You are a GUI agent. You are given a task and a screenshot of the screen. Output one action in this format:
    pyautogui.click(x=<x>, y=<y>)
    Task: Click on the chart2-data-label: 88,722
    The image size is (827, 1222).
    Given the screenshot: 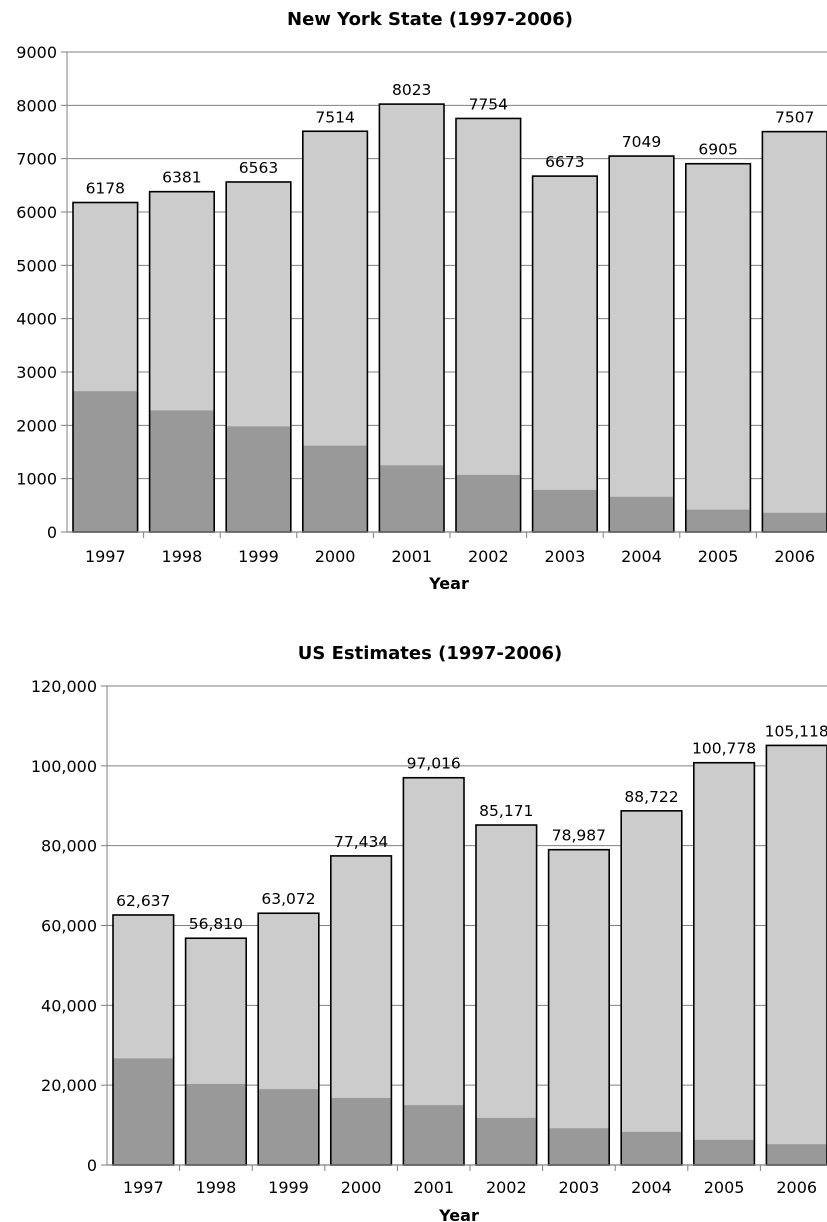 What is the action you would take?
    pyautogui.click(x=651, y=797)
    